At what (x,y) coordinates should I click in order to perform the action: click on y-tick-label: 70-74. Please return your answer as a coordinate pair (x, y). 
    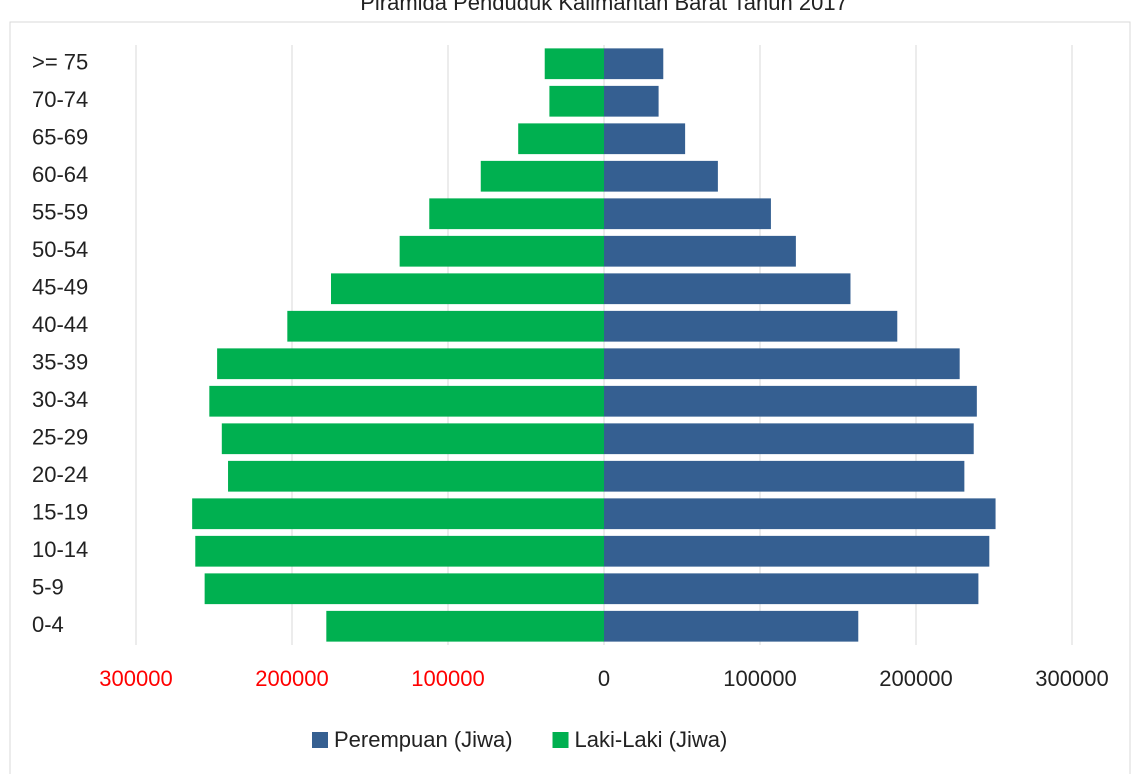
    Looking at the image, I should click on (60, 99).